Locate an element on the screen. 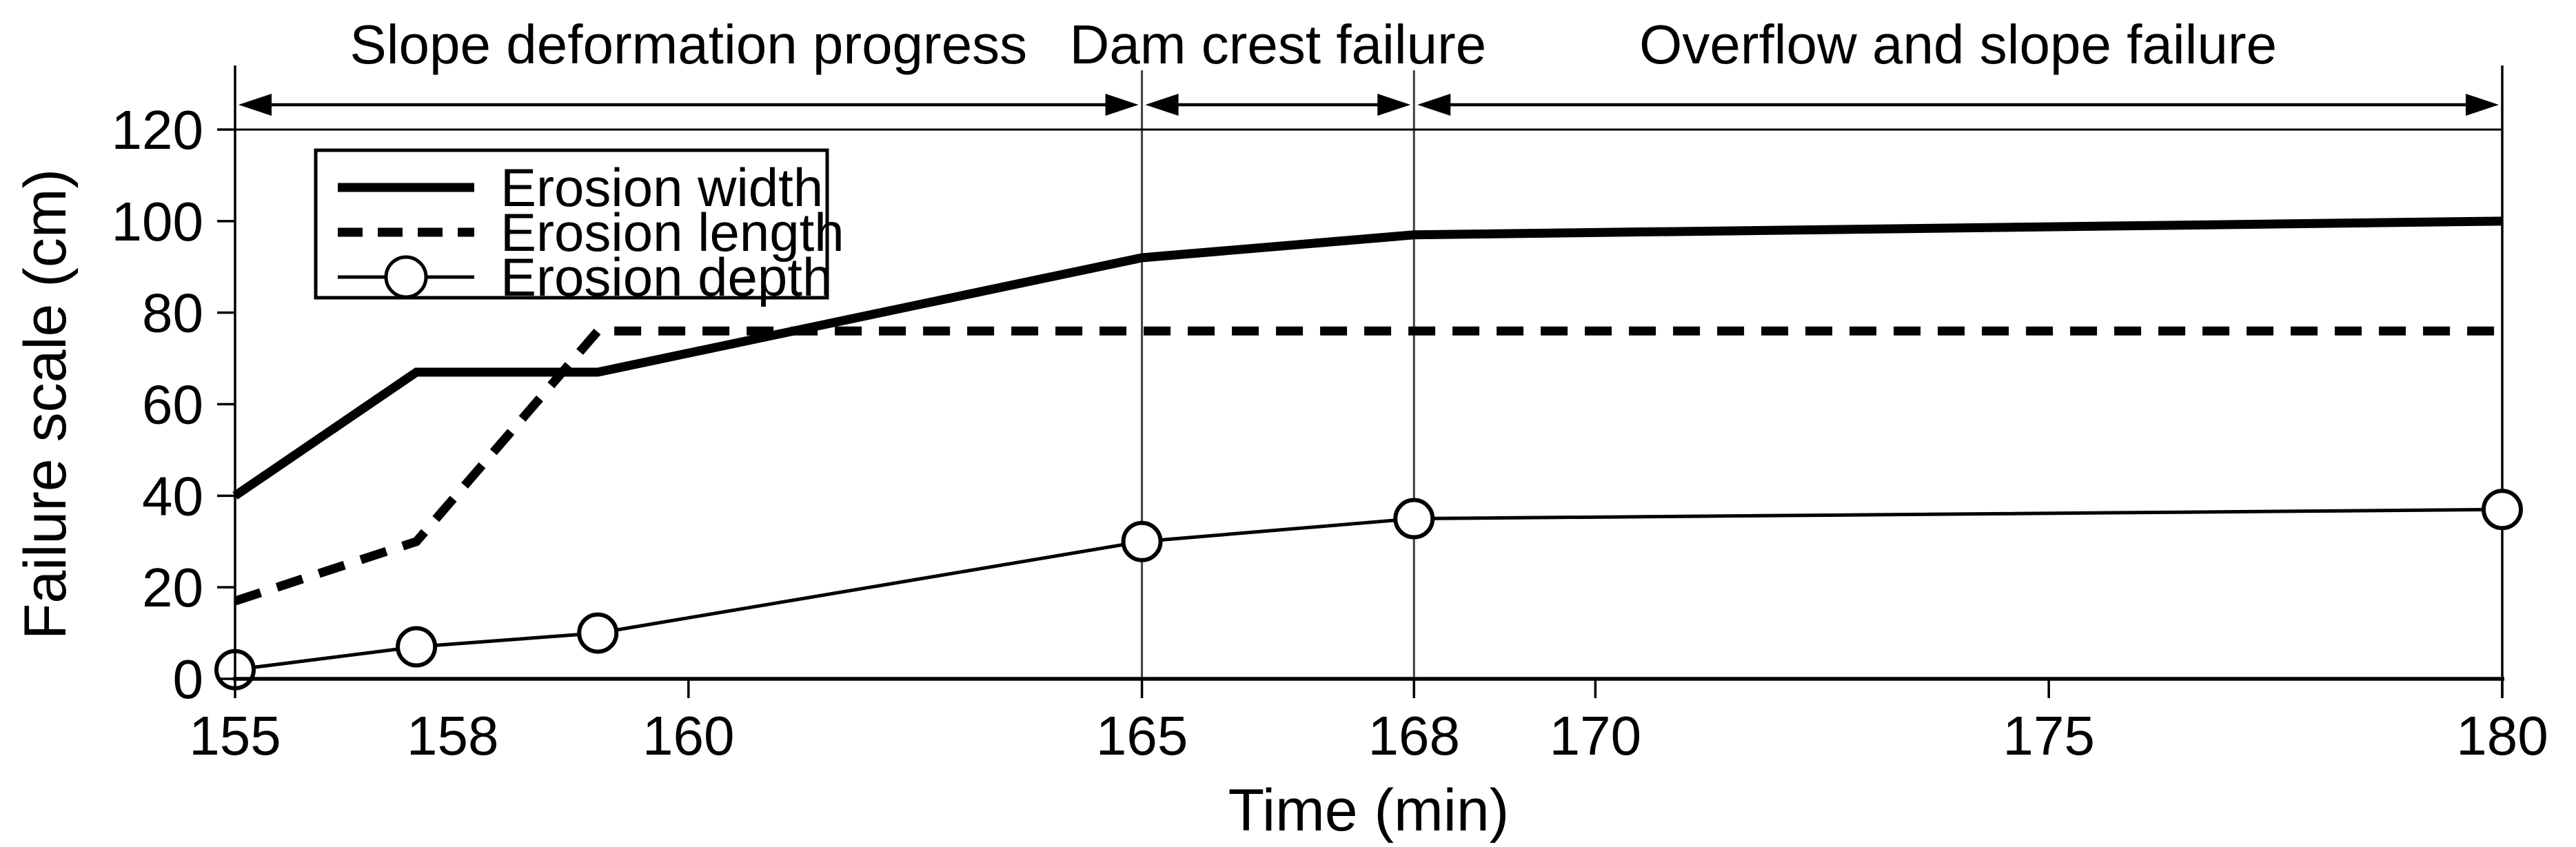 This screenshot has height=847, width=2576. y-tick-label: 120 is located at coordinates (157, 130).